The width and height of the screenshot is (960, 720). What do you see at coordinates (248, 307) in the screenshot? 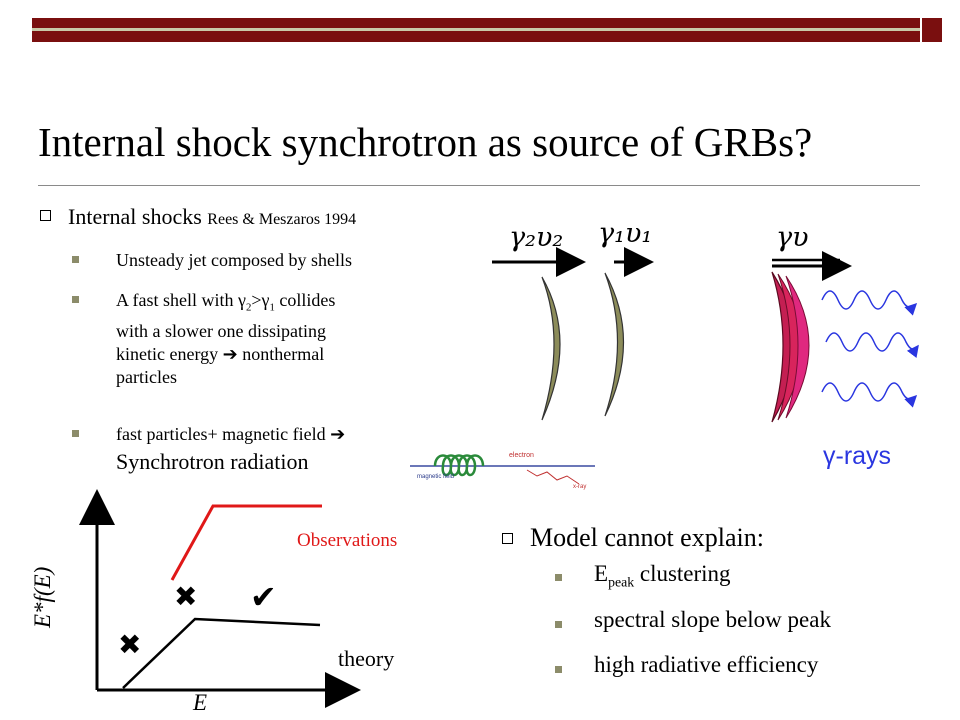
I see `gamma2-subscript: 2` at bounding box center [248, 307].